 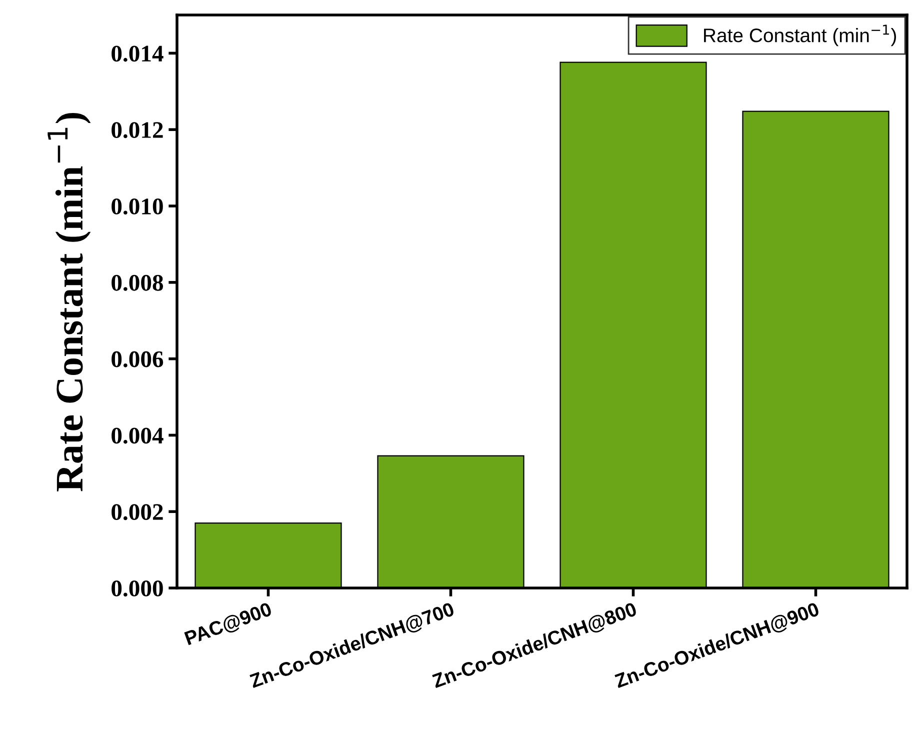 I want to click on y-tick-label: 0.008, so click(x=138, y=282).